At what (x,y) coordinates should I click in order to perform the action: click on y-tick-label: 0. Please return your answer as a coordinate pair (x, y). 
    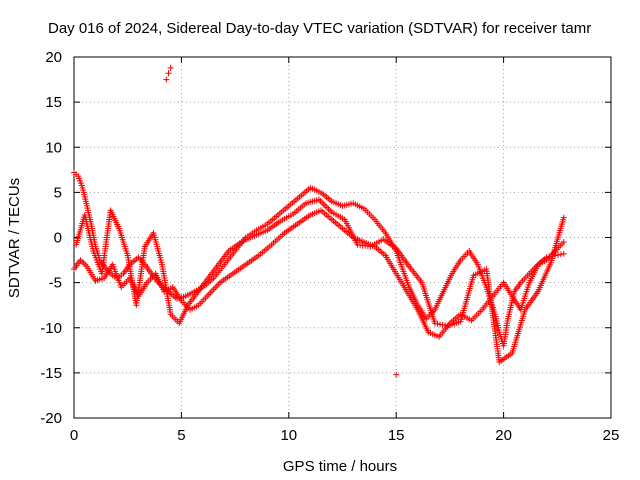
    Looking at the image, I should click on (58, 238).